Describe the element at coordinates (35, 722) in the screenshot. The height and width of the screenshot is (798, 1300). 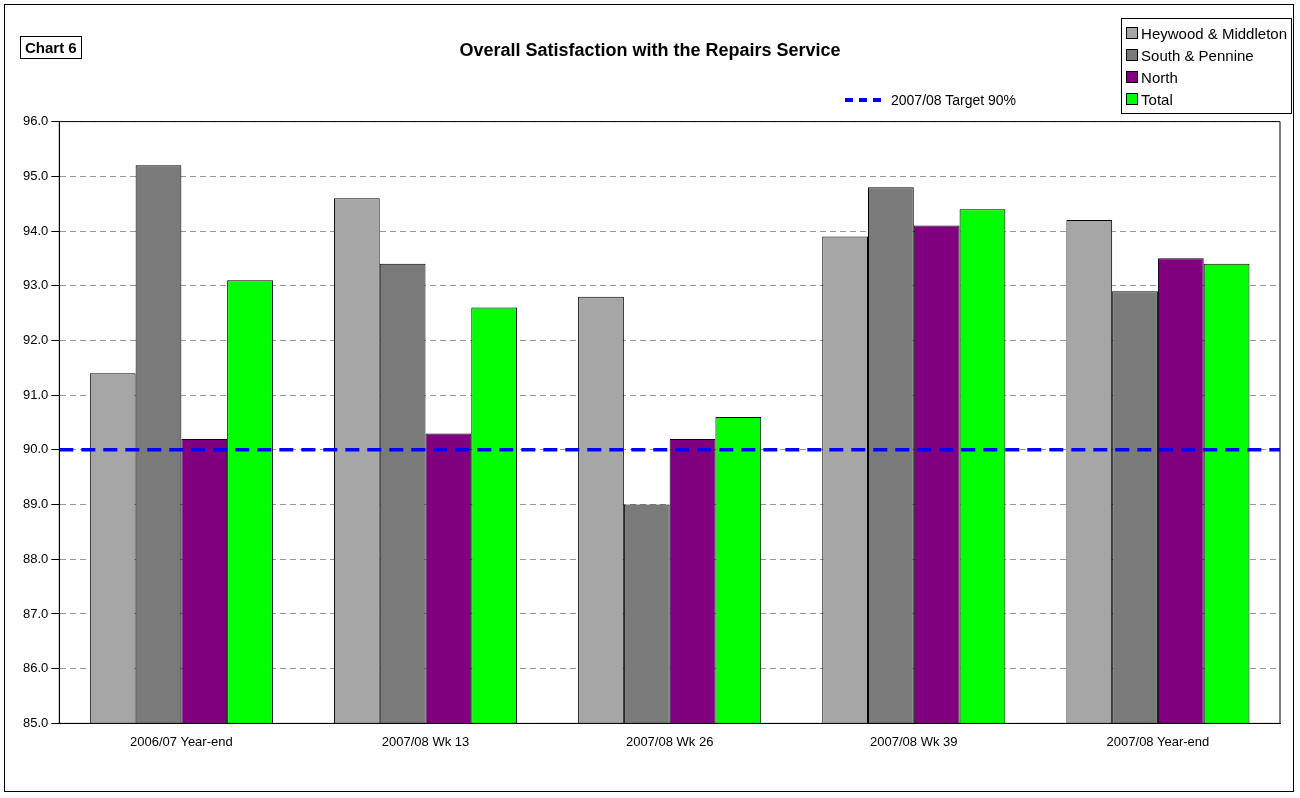
I see `y-tick-label: 85.0` at that location.